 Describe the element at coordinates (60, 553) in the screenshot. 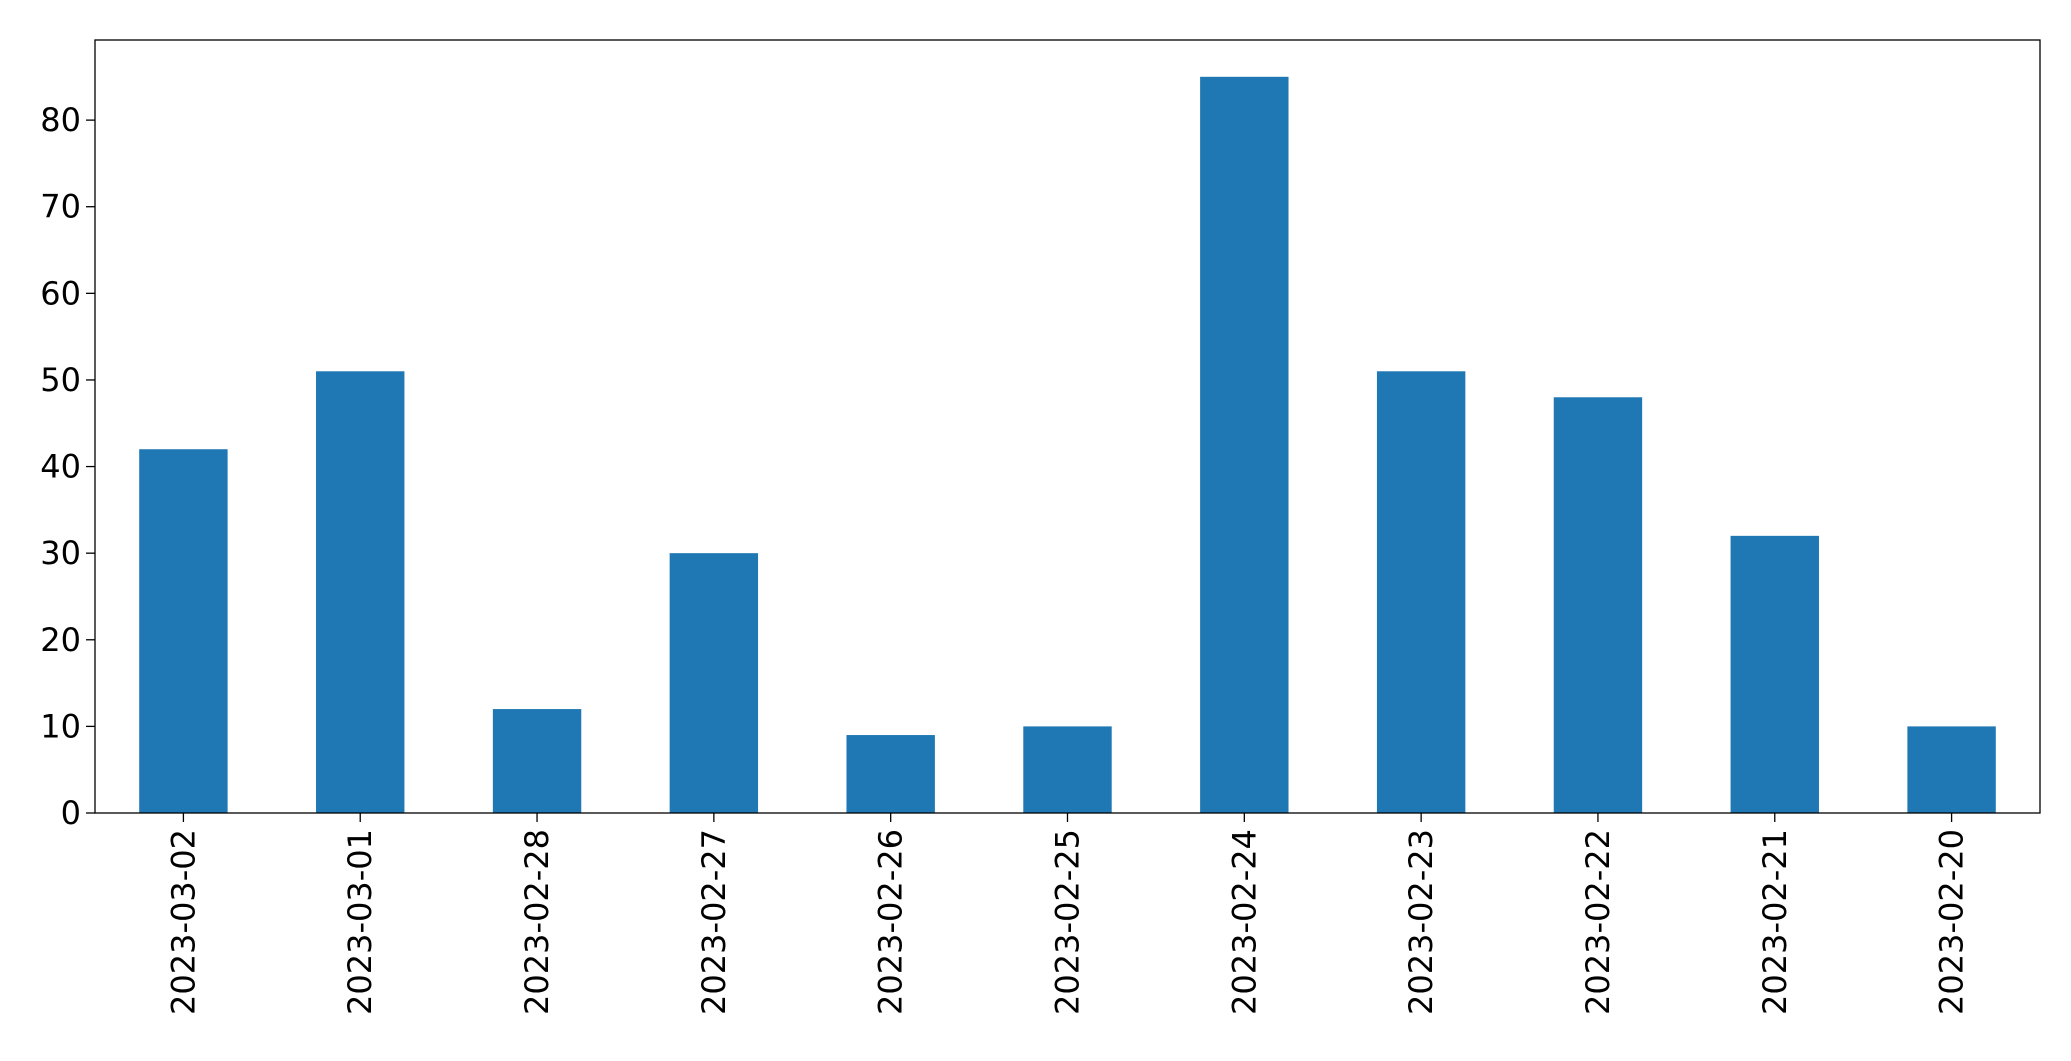

I see `y-tick-label: 30` at that location.